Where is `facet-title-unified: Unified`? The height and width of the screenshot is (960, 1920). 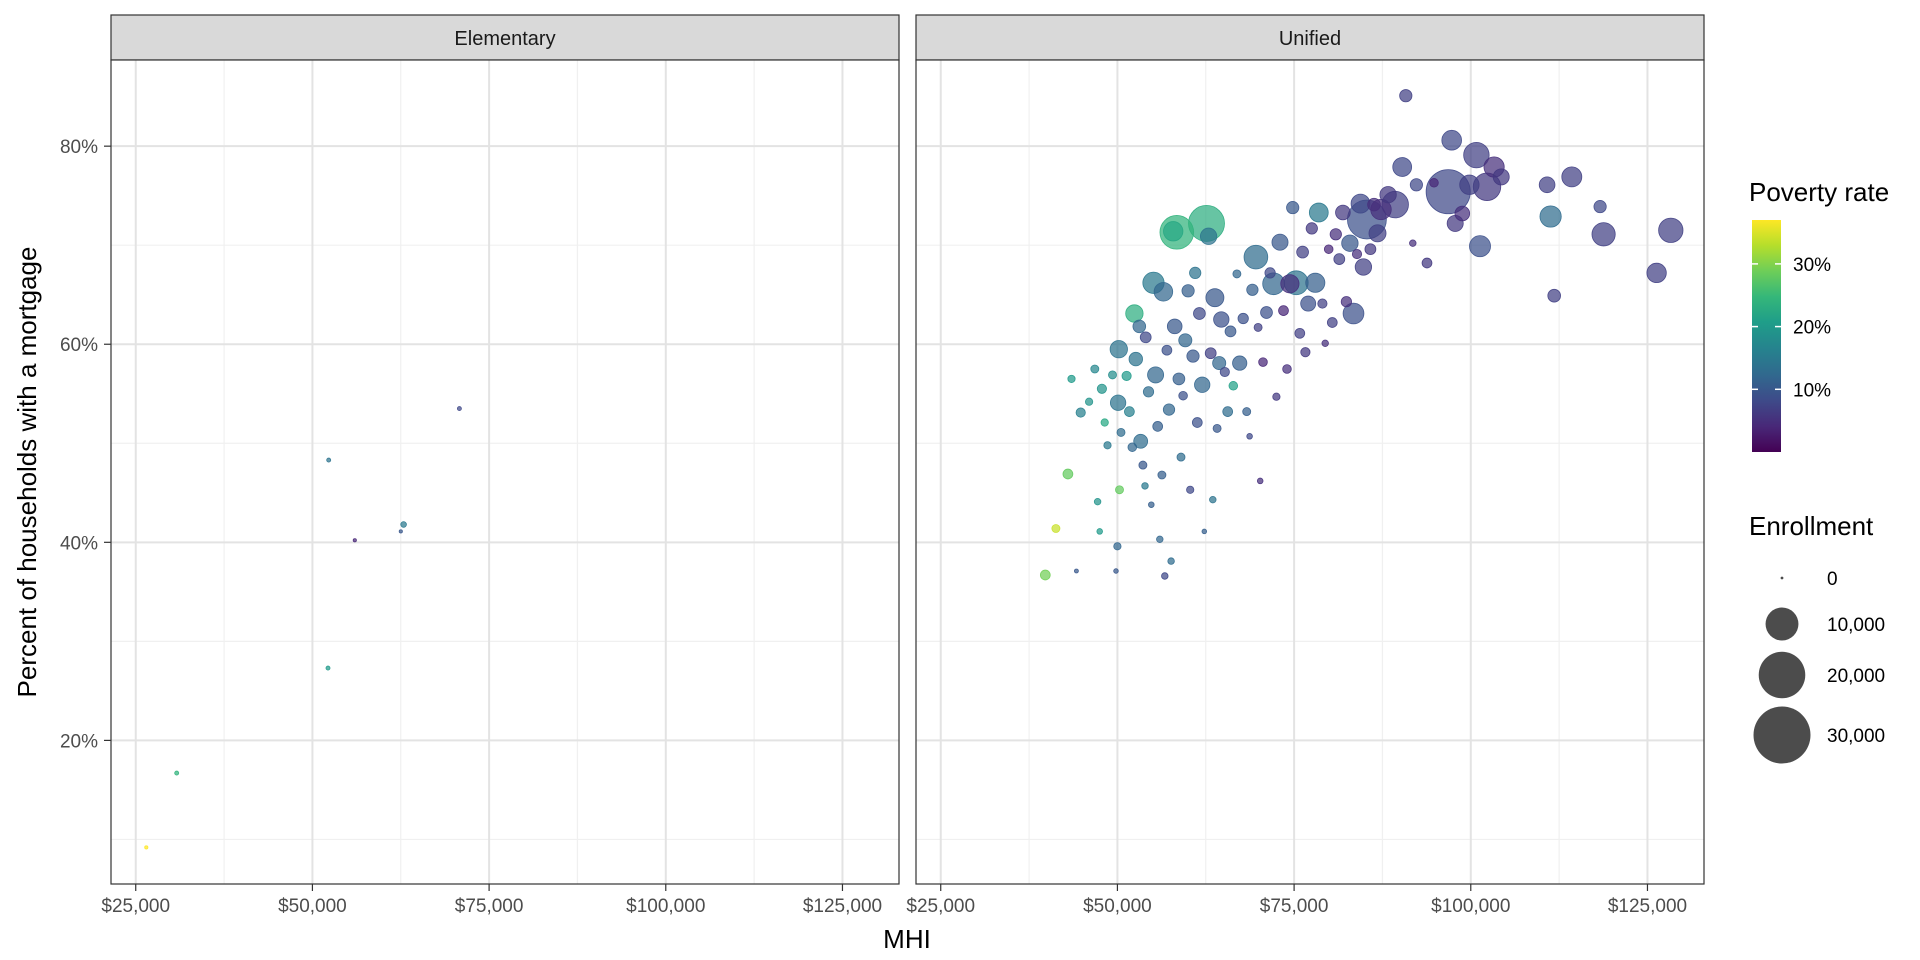
facet-title-unified: Unified is located at coordinates (1310, 39).